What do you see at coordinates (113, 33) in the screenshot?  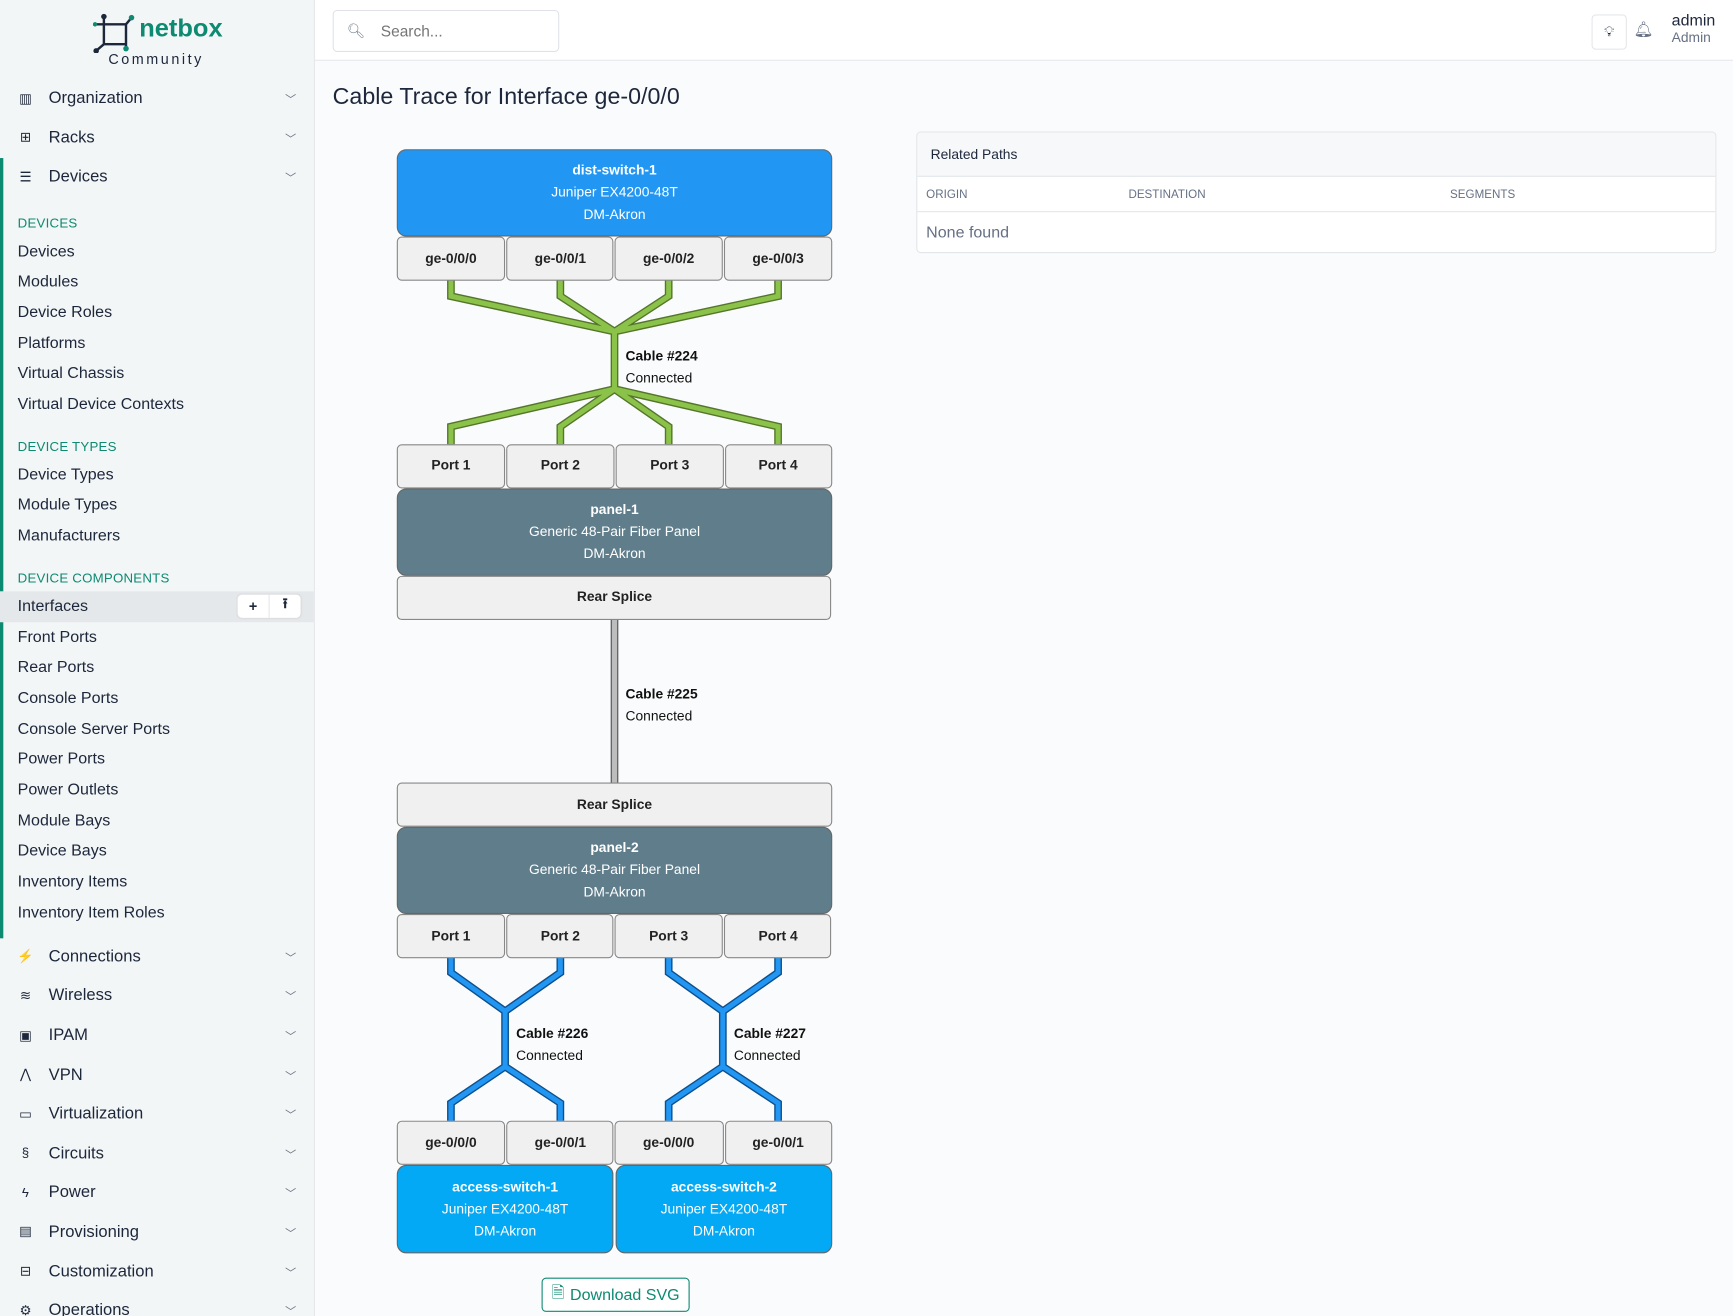 I see `netbox-logo-icon` at bounding box center [113, 33].